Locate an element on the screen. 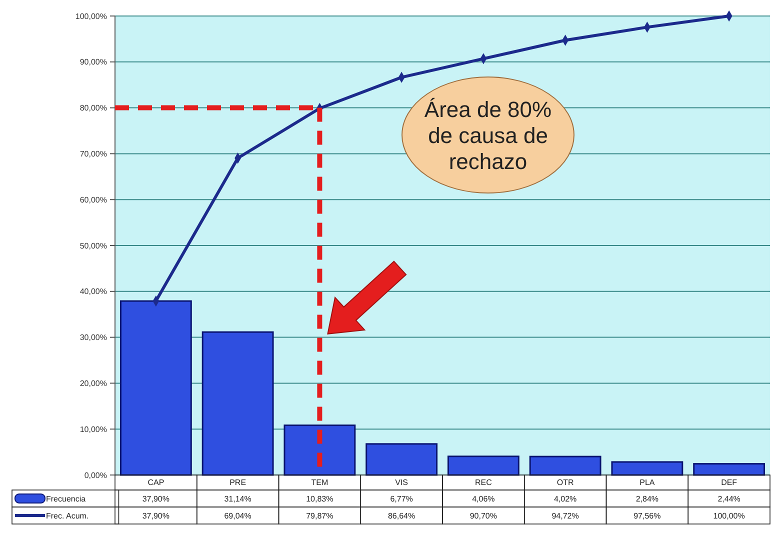 The height and width of the screenshot is (534, 775). data-label: 31,14% is located at coordinates (238, 499).